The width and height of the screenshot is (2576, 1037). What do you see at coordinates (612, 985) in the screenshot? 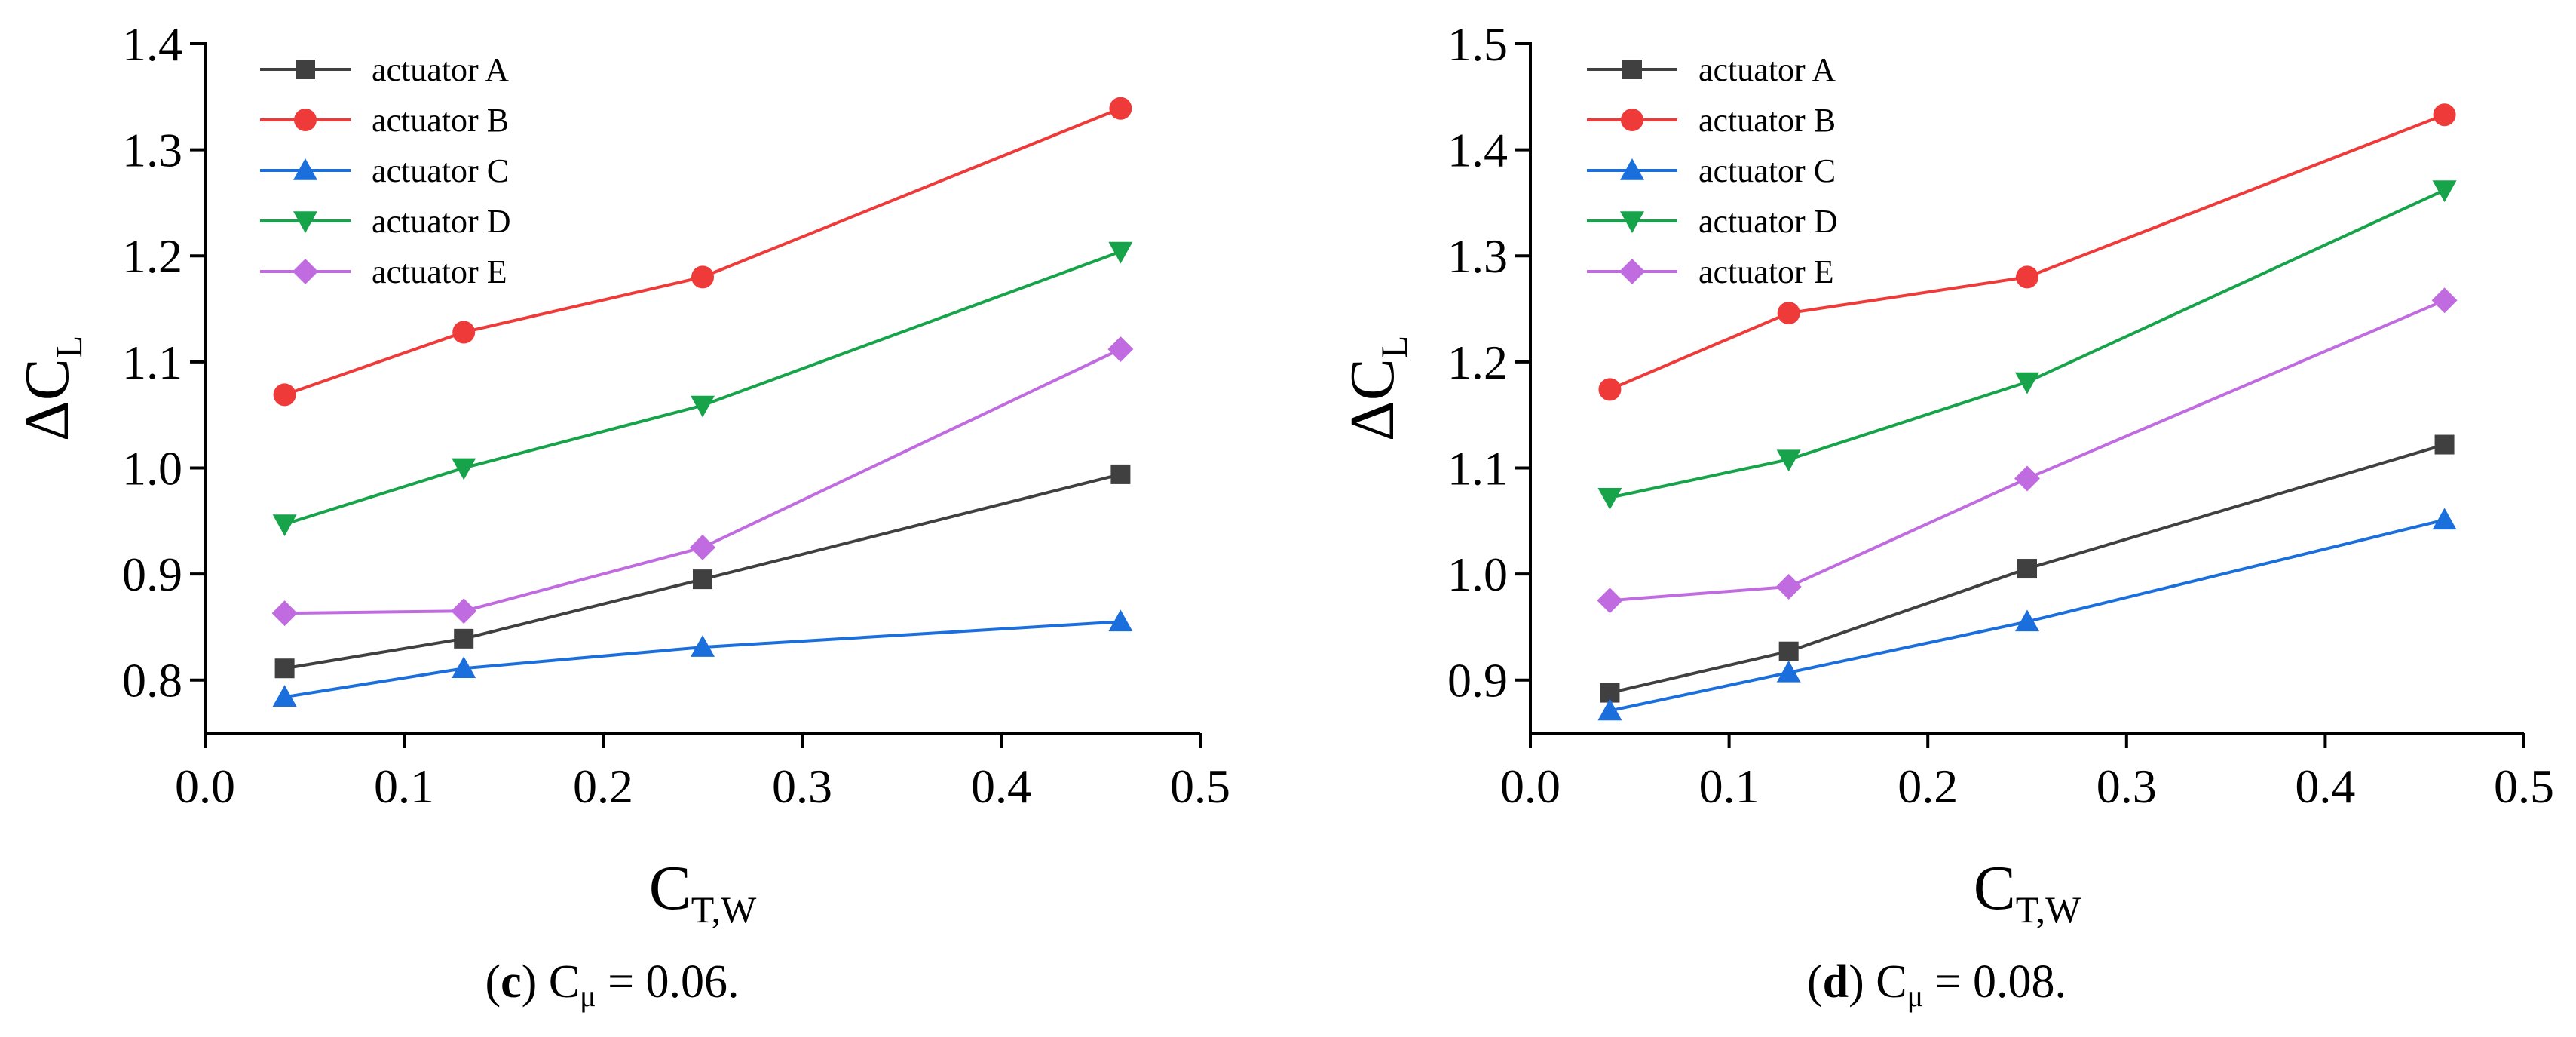
I see `figure-caption: (c) Cμ = 0.06.` at bounding box center [612, 985].